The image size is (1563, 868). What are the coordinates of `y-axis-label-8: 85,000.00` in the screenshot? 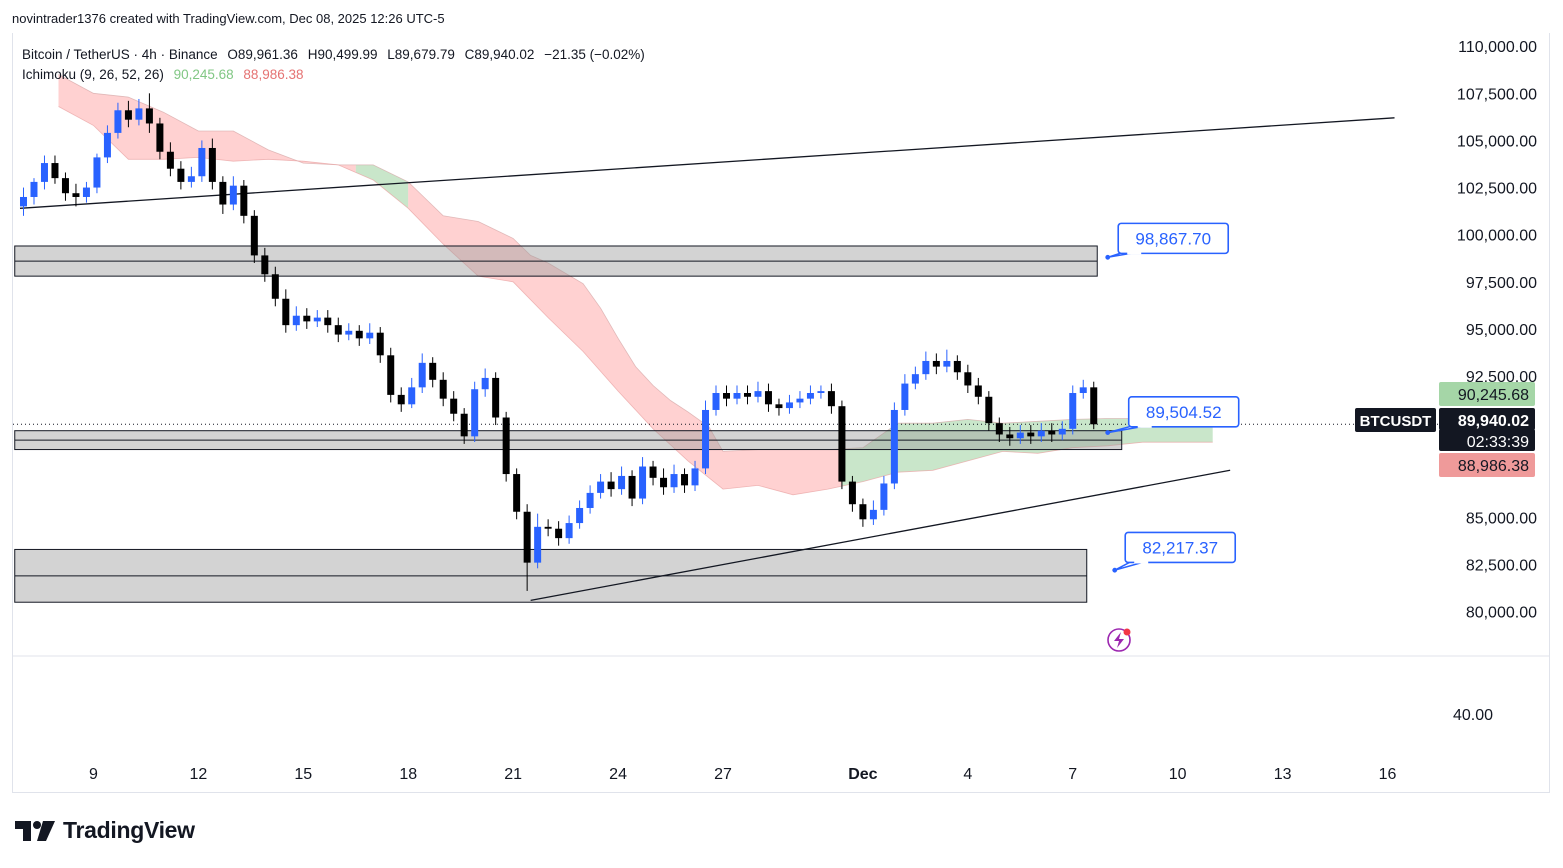 It's located at (1501, 518).